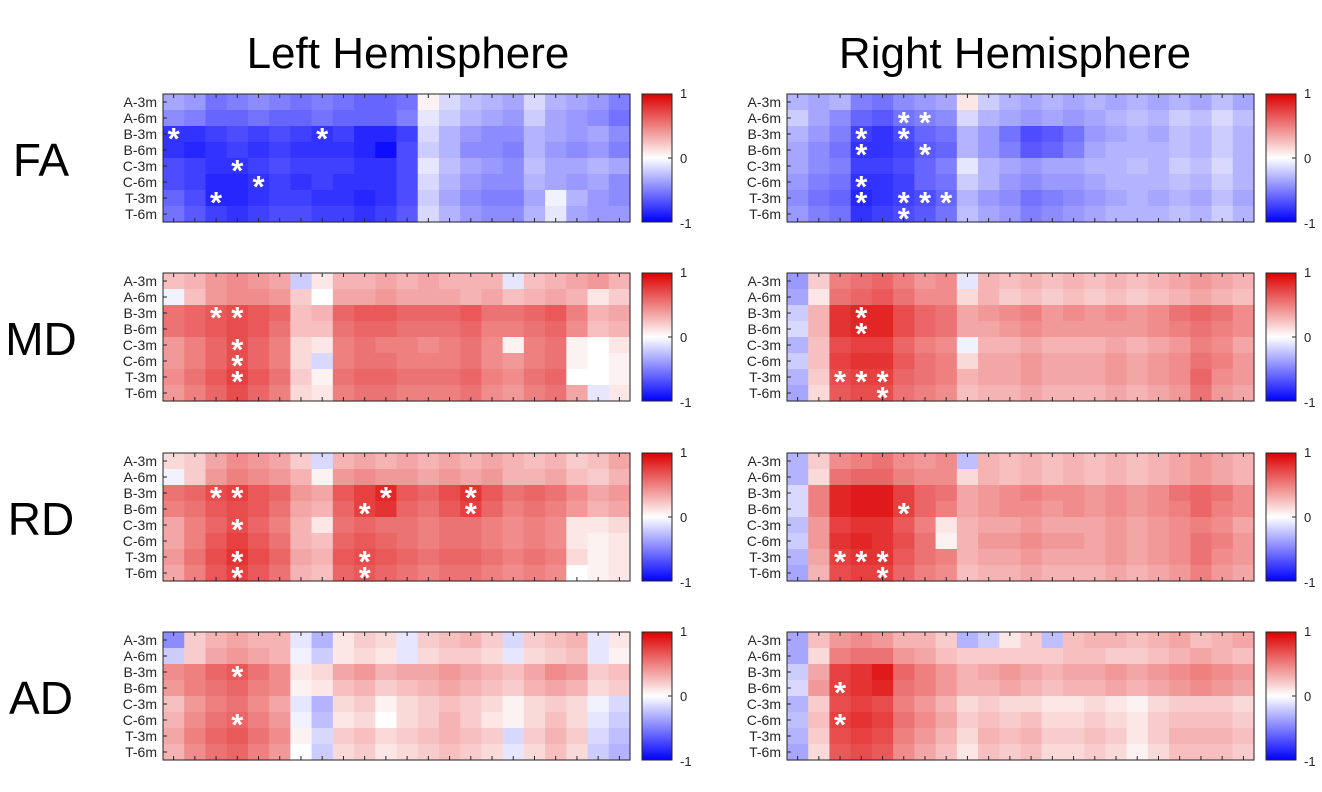  Describe the element at coordinates (141, 573) in the screenshot. I see `y-tick-label: T-6m` at that location.